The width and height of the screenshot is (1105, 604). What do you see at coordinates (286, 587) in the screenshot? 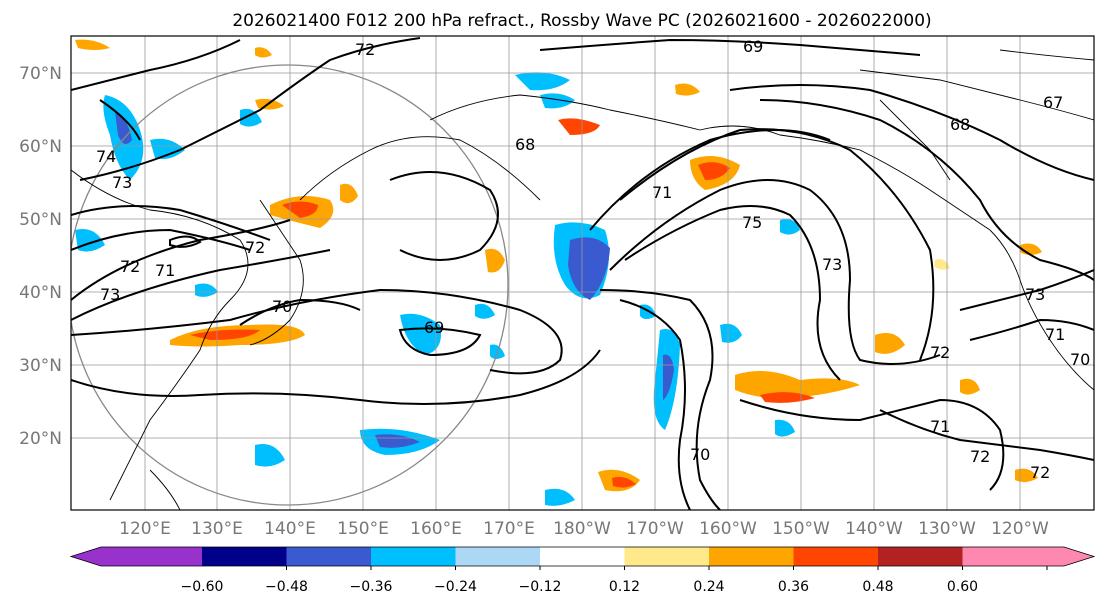
I see `colorbar-tick-label: −0.48` at bounding box center [286, 587].